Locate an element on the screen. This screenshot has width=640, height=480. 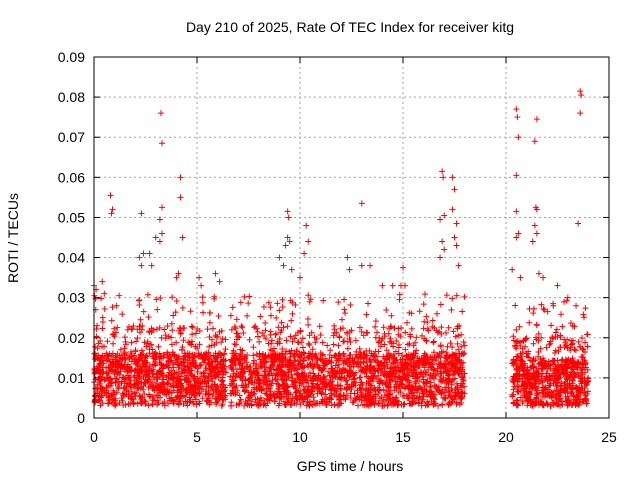
x-tick-label: 10 is located at coordinates (300, 437).